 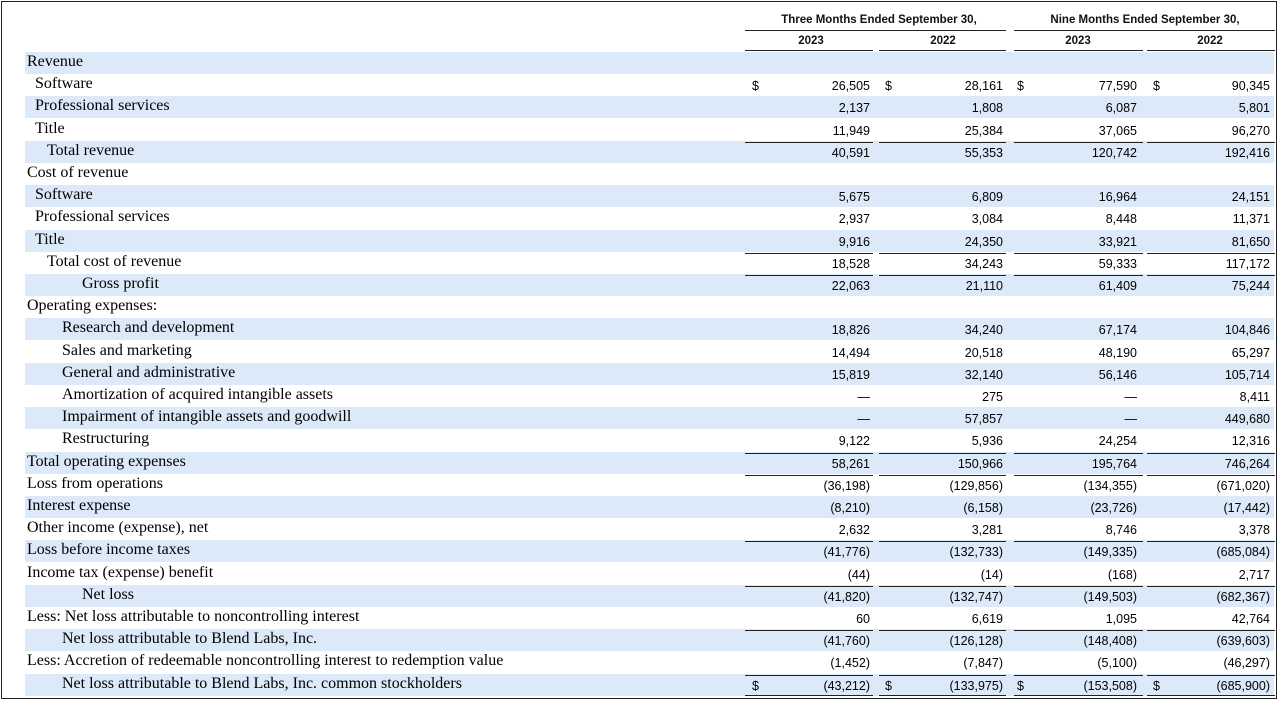 What do you see at coordinates (108, 594) in the screenshot?
I see `row-label: Net loss` at bounding box center [108, 594].